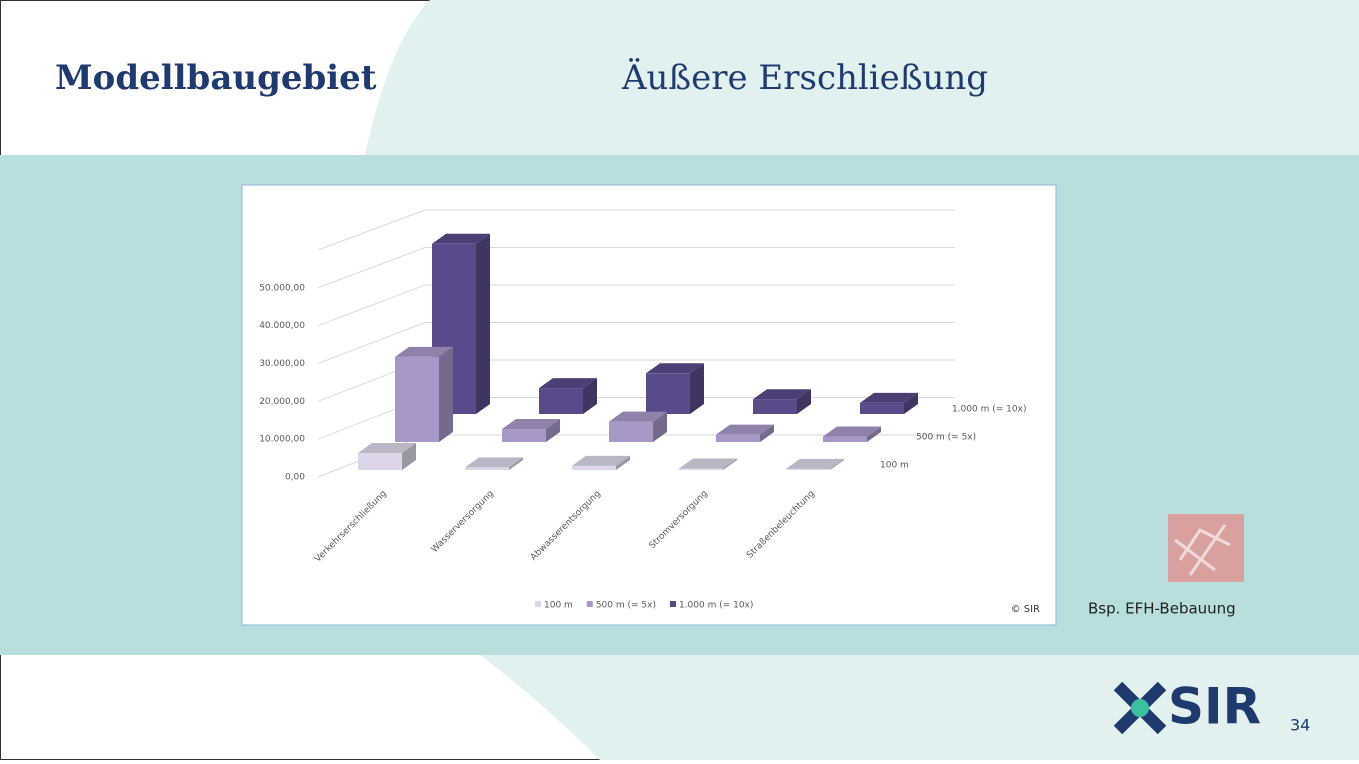  I want to click on legend-label: 100 m, so click(558, 606).